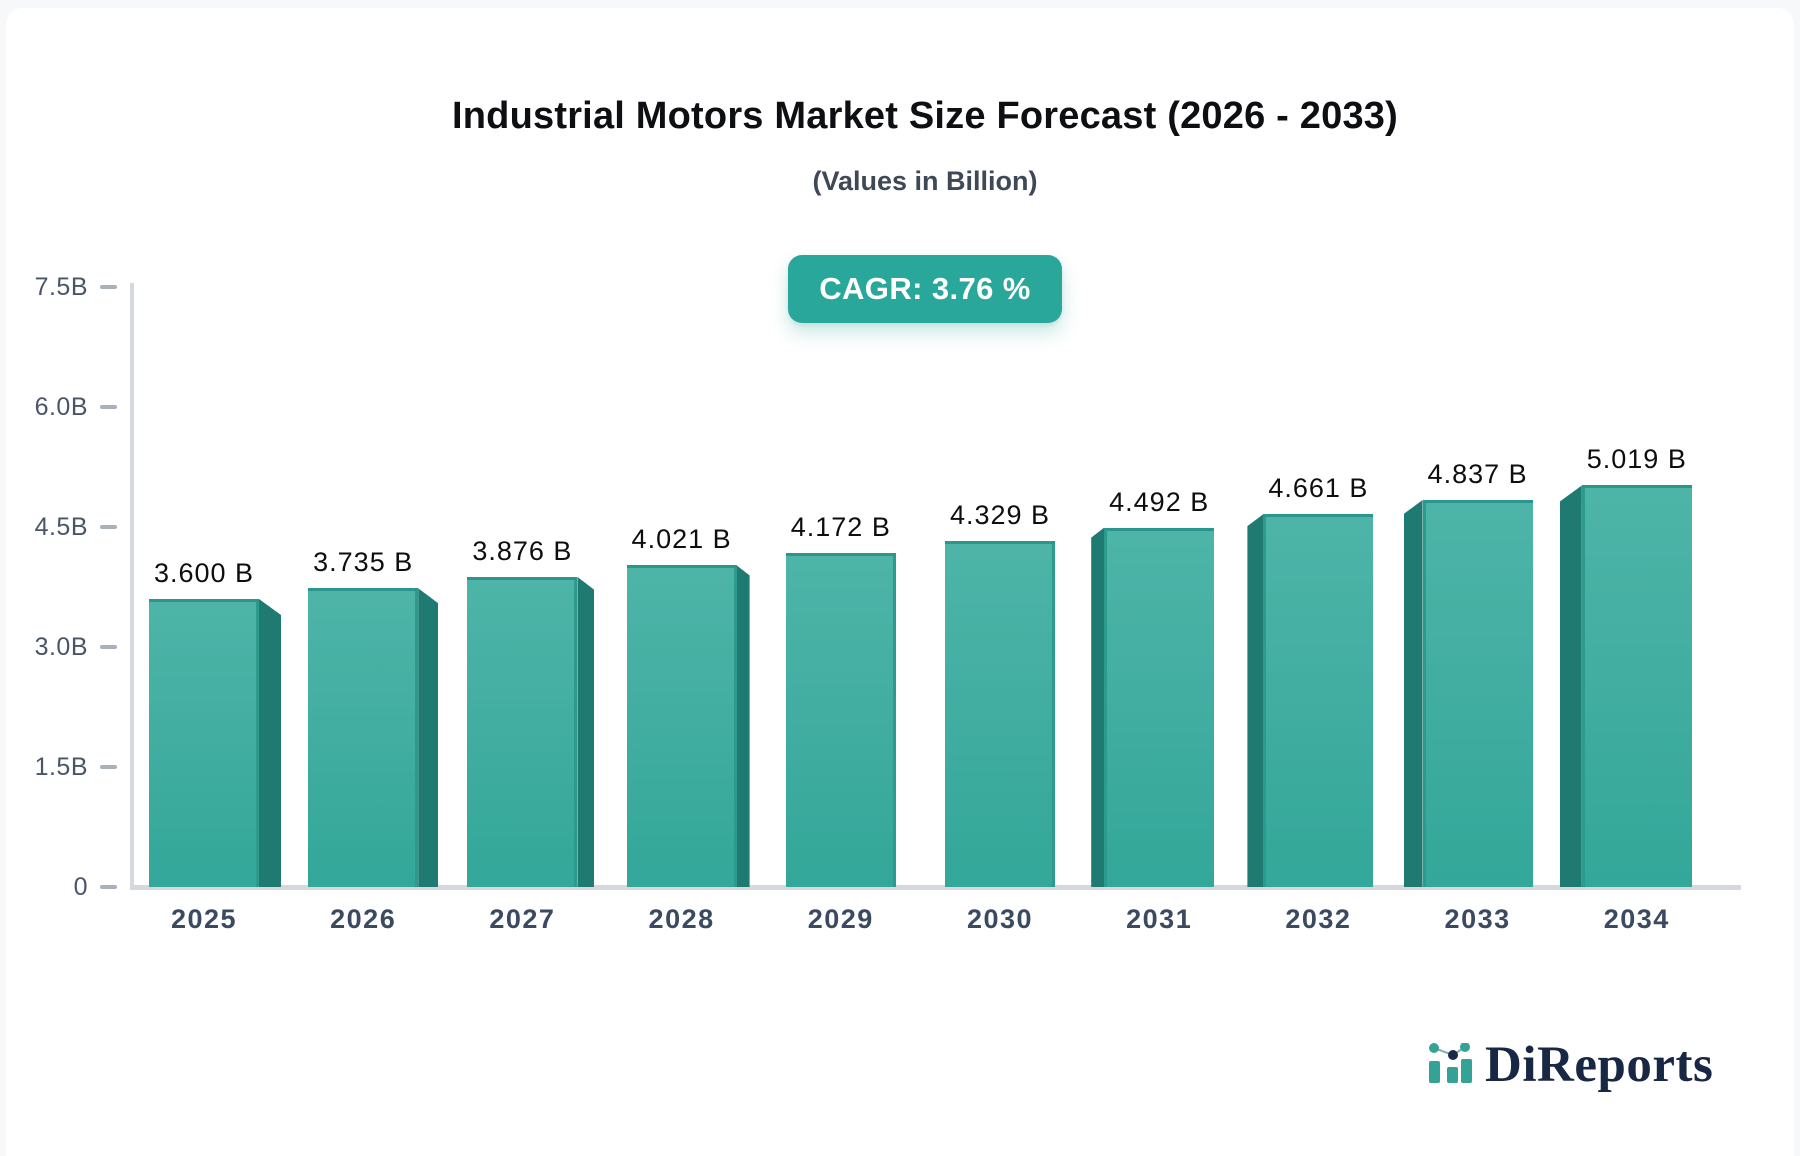  What do you see at coordinates (363, 919) in the screenshot?
I see `x-axis-label: 2026` at bounding box center [363, 919].